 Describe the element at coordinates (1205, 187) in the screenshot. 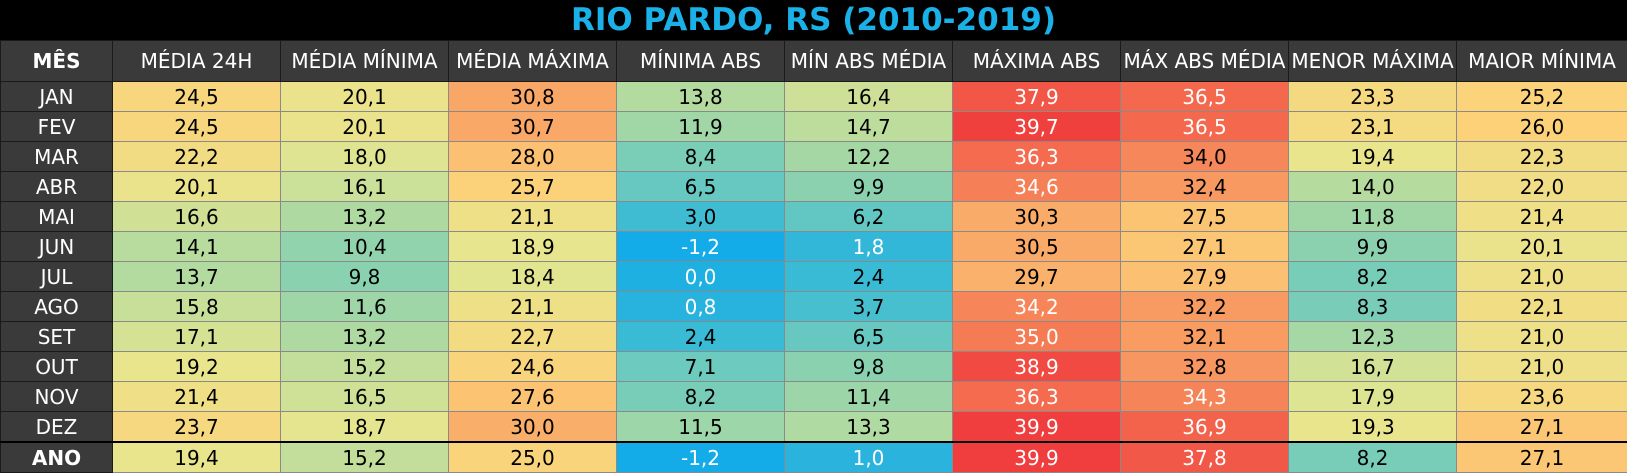

I see `table-cell: 32,4` at that location.